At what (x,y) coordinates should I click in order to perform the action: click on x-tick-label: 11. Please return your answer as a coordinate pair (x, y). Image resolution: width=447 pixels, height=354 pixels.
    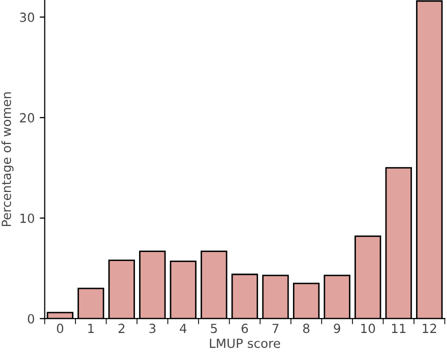
    Looking at the image, I should click on (399, 328).